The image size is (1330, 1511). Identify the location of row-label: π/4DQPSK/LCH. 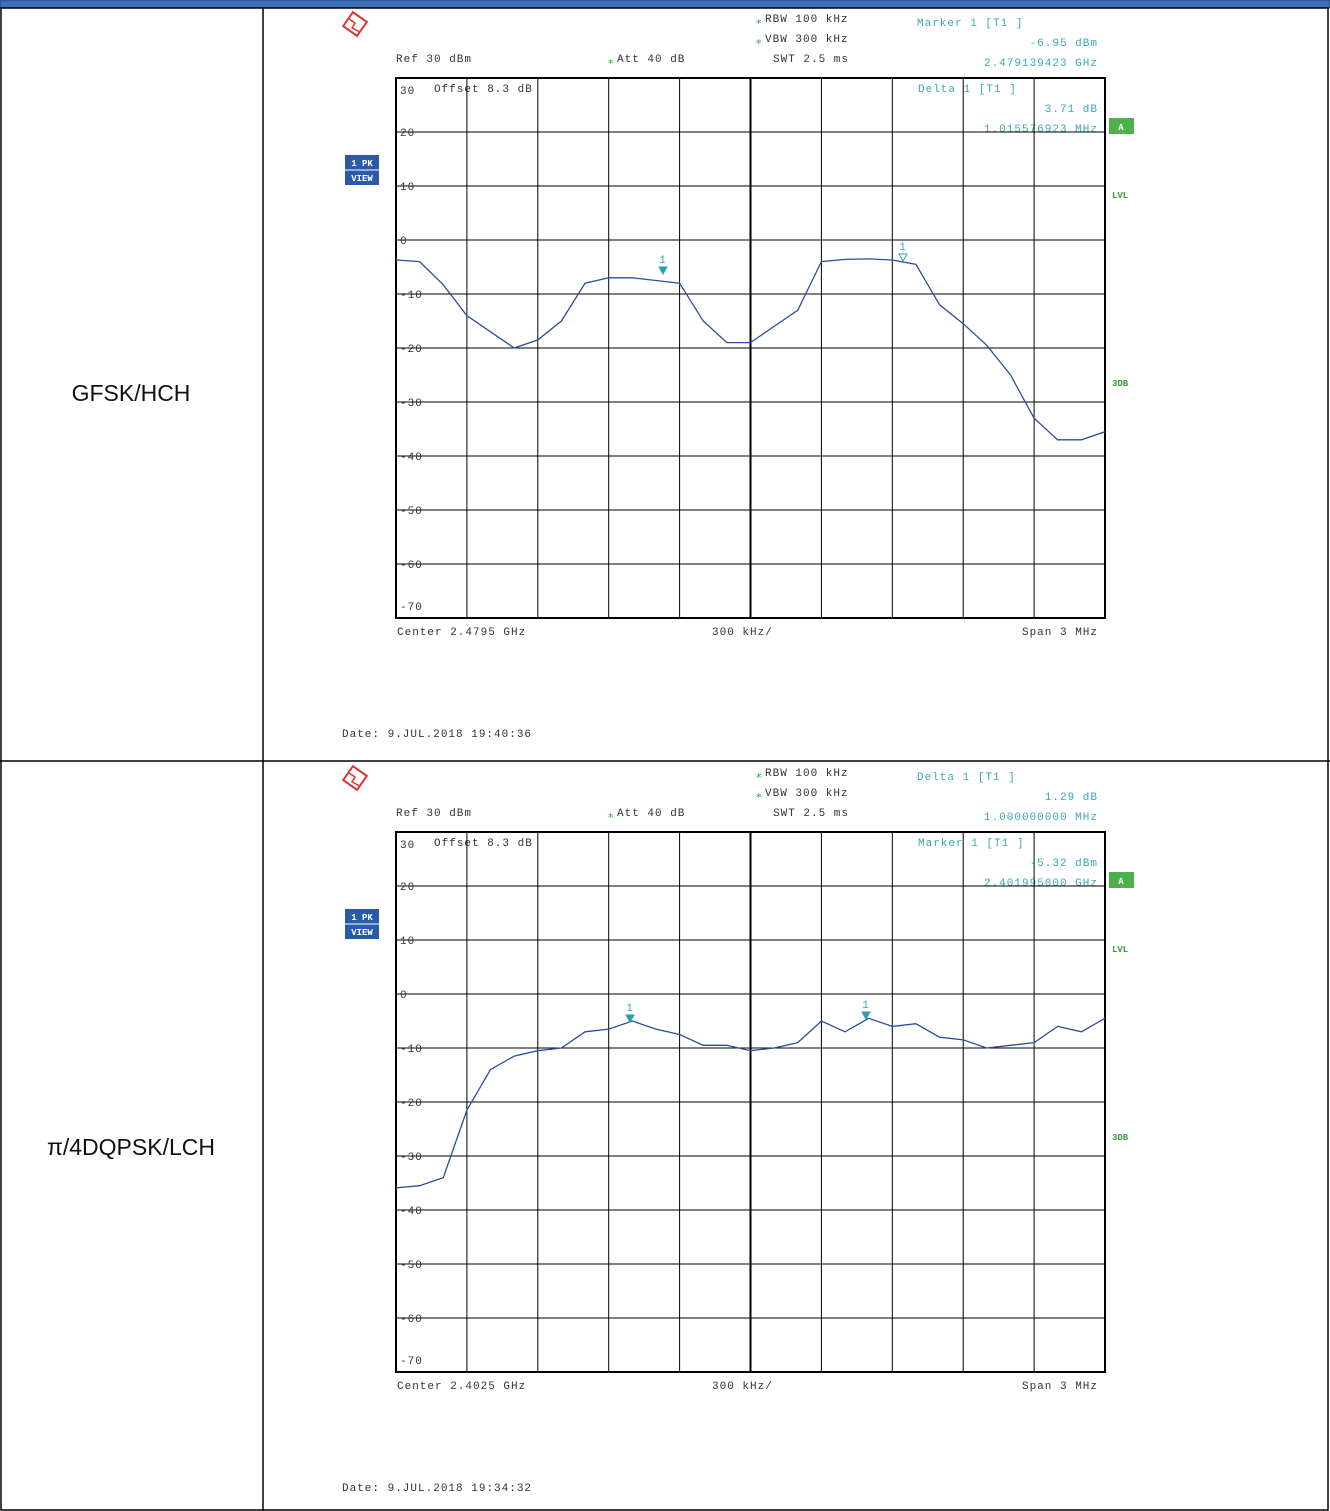
(131, 1147).